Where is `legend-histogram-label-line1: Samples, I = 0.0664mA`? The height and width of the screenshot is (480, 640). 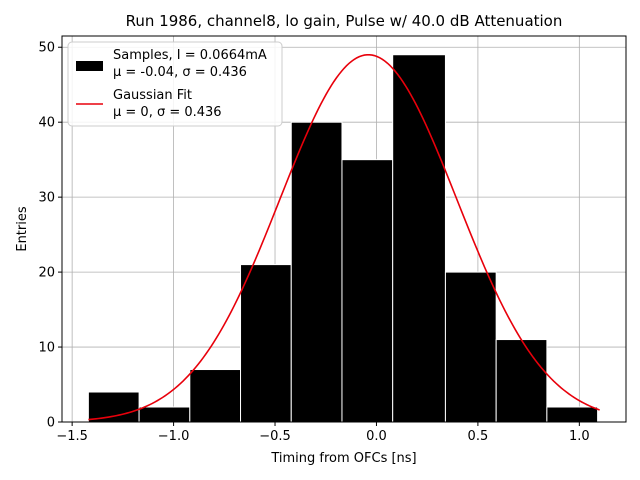 legend-histogram-label-line1: Samples, I = 0.0664mA is located at coordinates (190, 55).